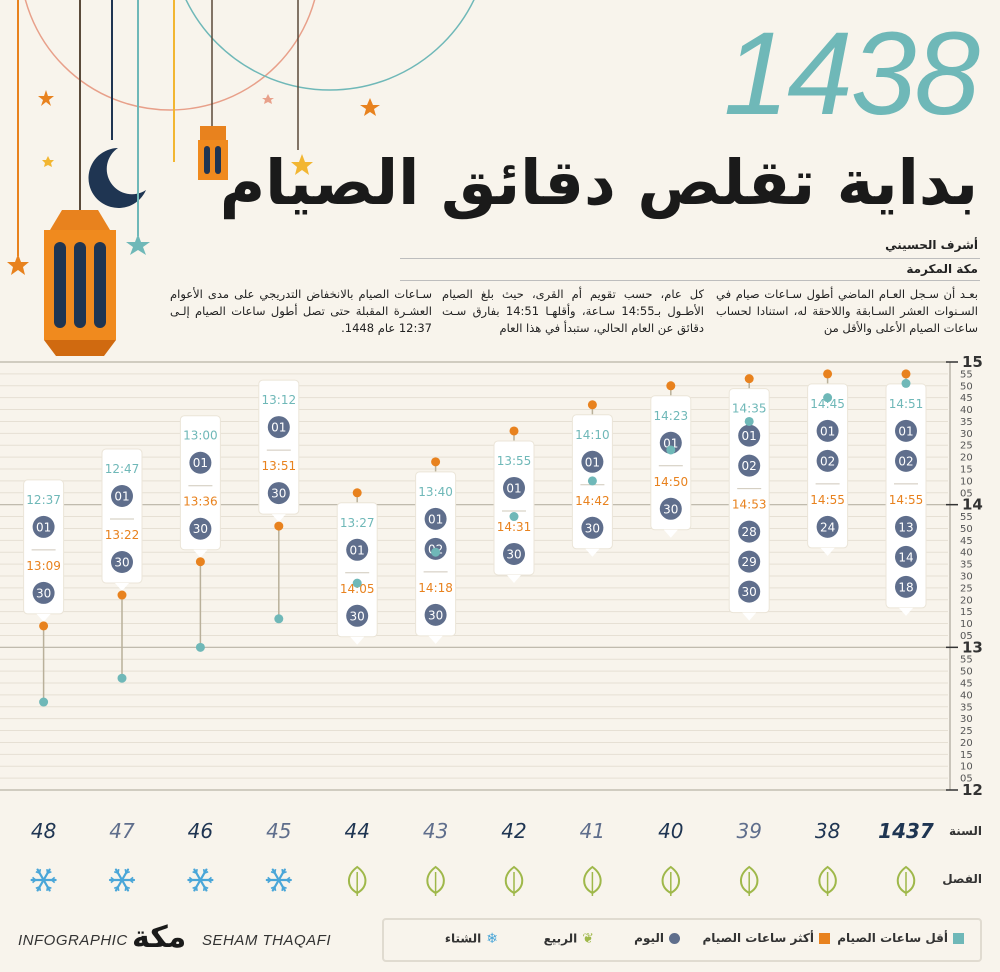 This screenshot has height=972, width=1000. Describe the element at coordinates (435, 588) in the screenshot. I see `max-time-label: 14:18` at that location.